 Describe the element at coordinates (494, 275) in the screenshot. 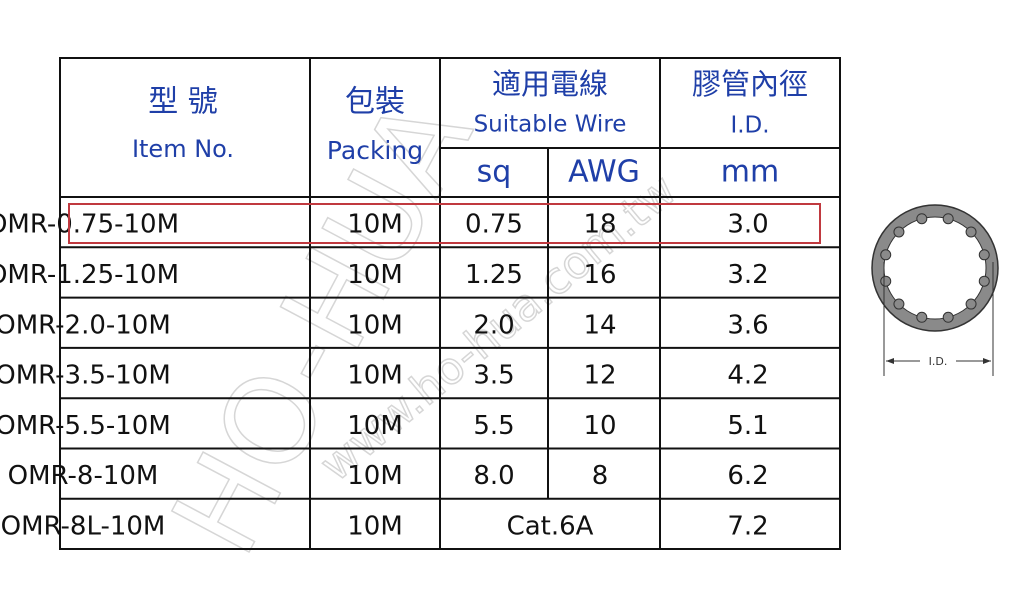

I see `cell-text: 1.25` at that location.